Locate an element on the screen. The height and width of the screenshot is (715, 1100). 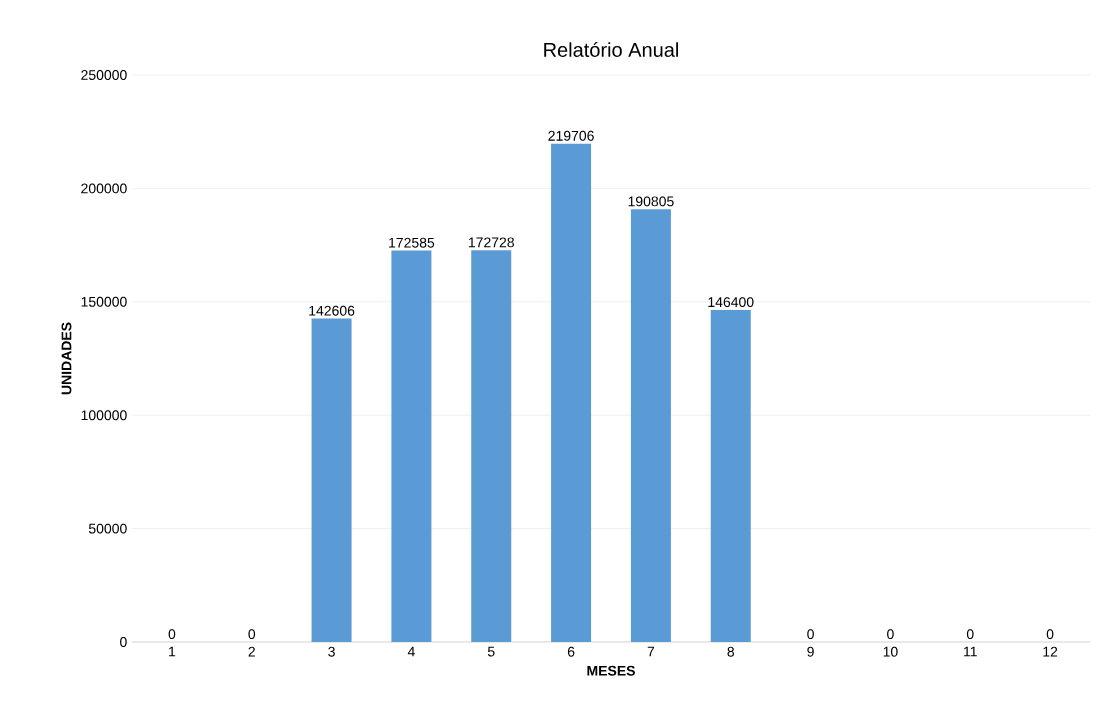
y-tick-label: 150000 is located at coordinates (104, 301).